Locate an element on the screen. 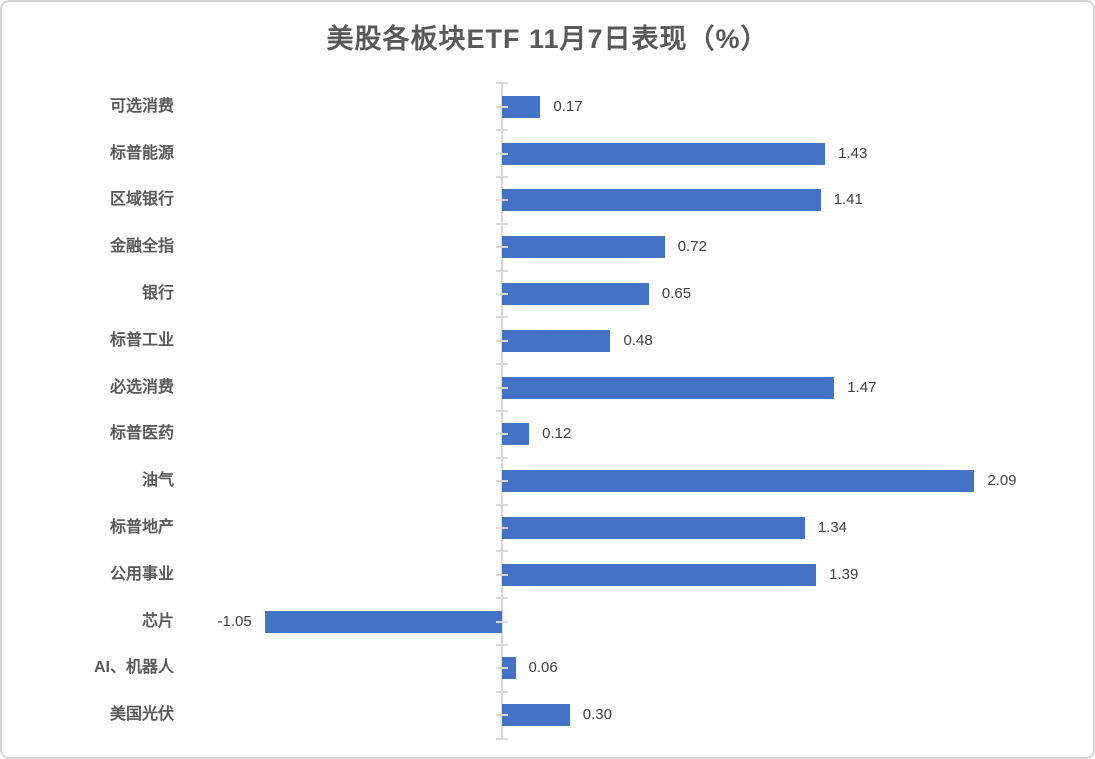 The width and height of the screenshot is (1095, 759). category-label: 标普工业 is located at coordinates (141, 340).